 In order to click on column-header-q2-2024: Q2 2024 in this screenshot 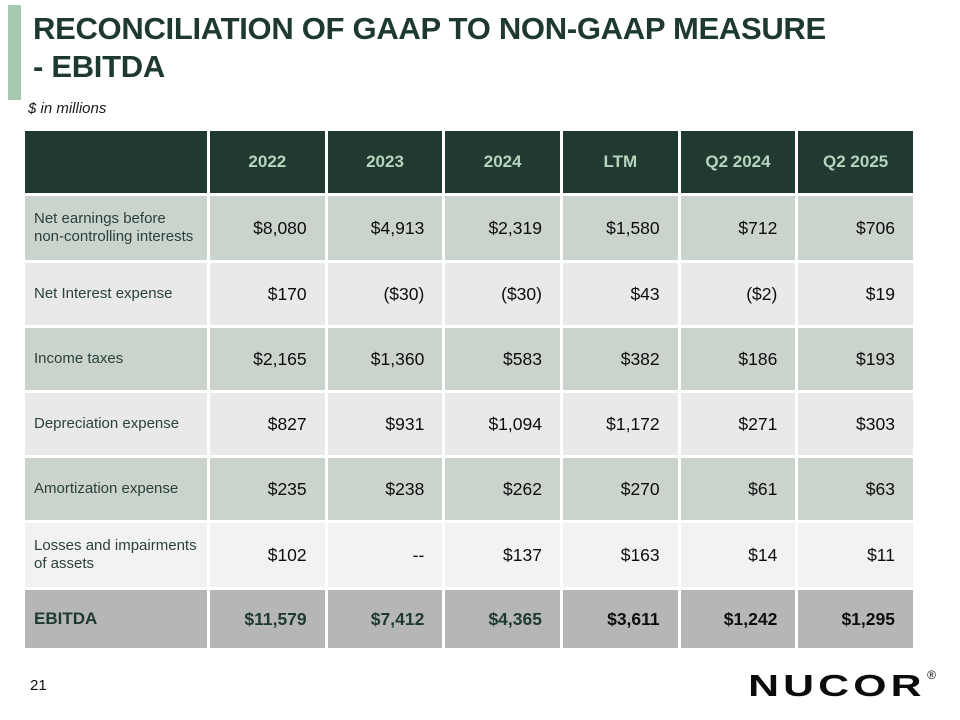, I will do `click(738, 162)`.